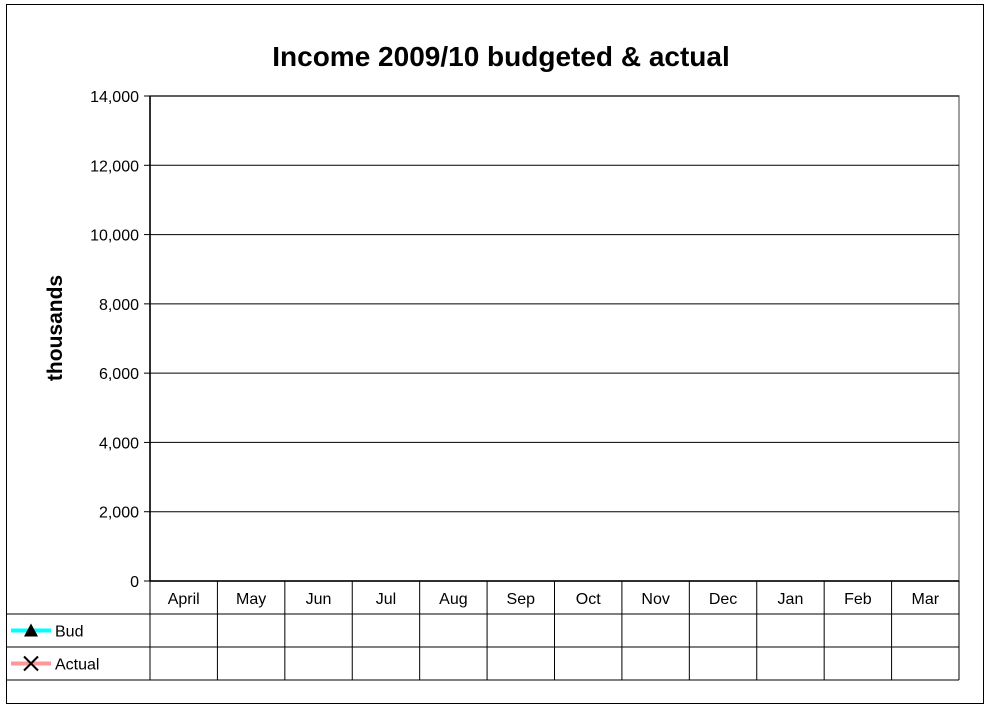  I want to click on x-category-label: May, so click(251, 599).